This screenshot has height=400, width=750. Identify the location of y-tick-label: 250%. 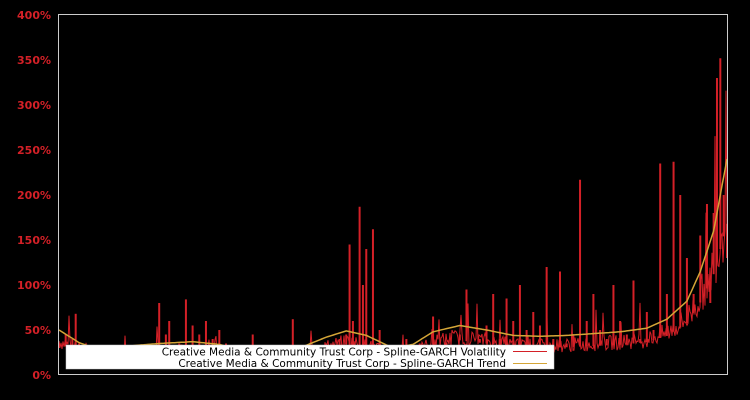
(34, 150).